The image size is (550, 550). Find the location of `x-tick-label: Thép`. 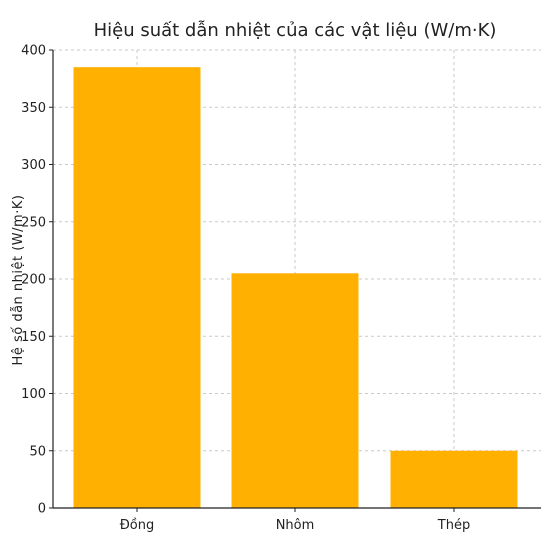

x-tick-label: Thép is located at coordinates (453, 525).